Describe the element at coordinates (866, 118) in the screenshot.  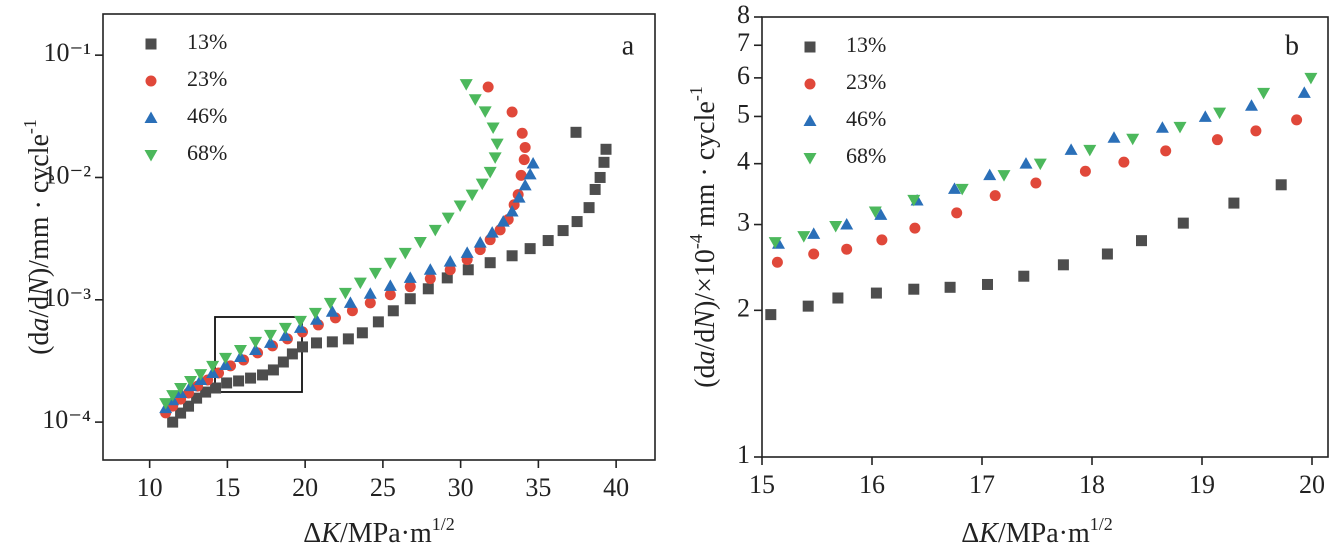
I see `legend-label: 46%` at that location.